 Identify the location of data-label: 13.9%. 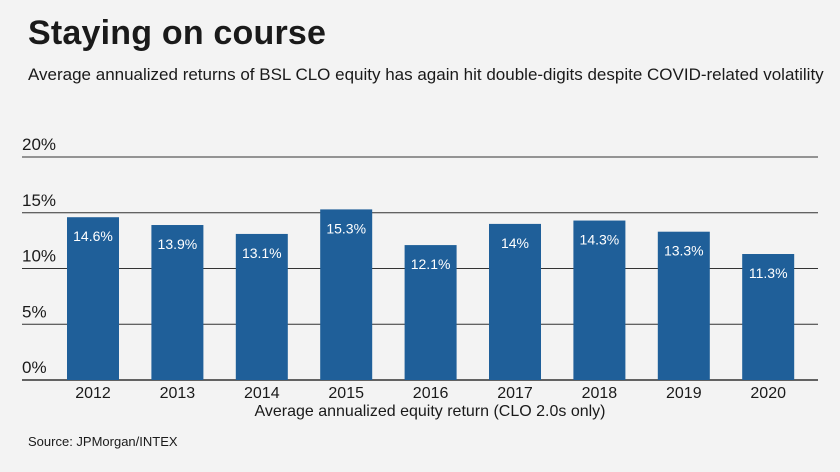
(178, 244).